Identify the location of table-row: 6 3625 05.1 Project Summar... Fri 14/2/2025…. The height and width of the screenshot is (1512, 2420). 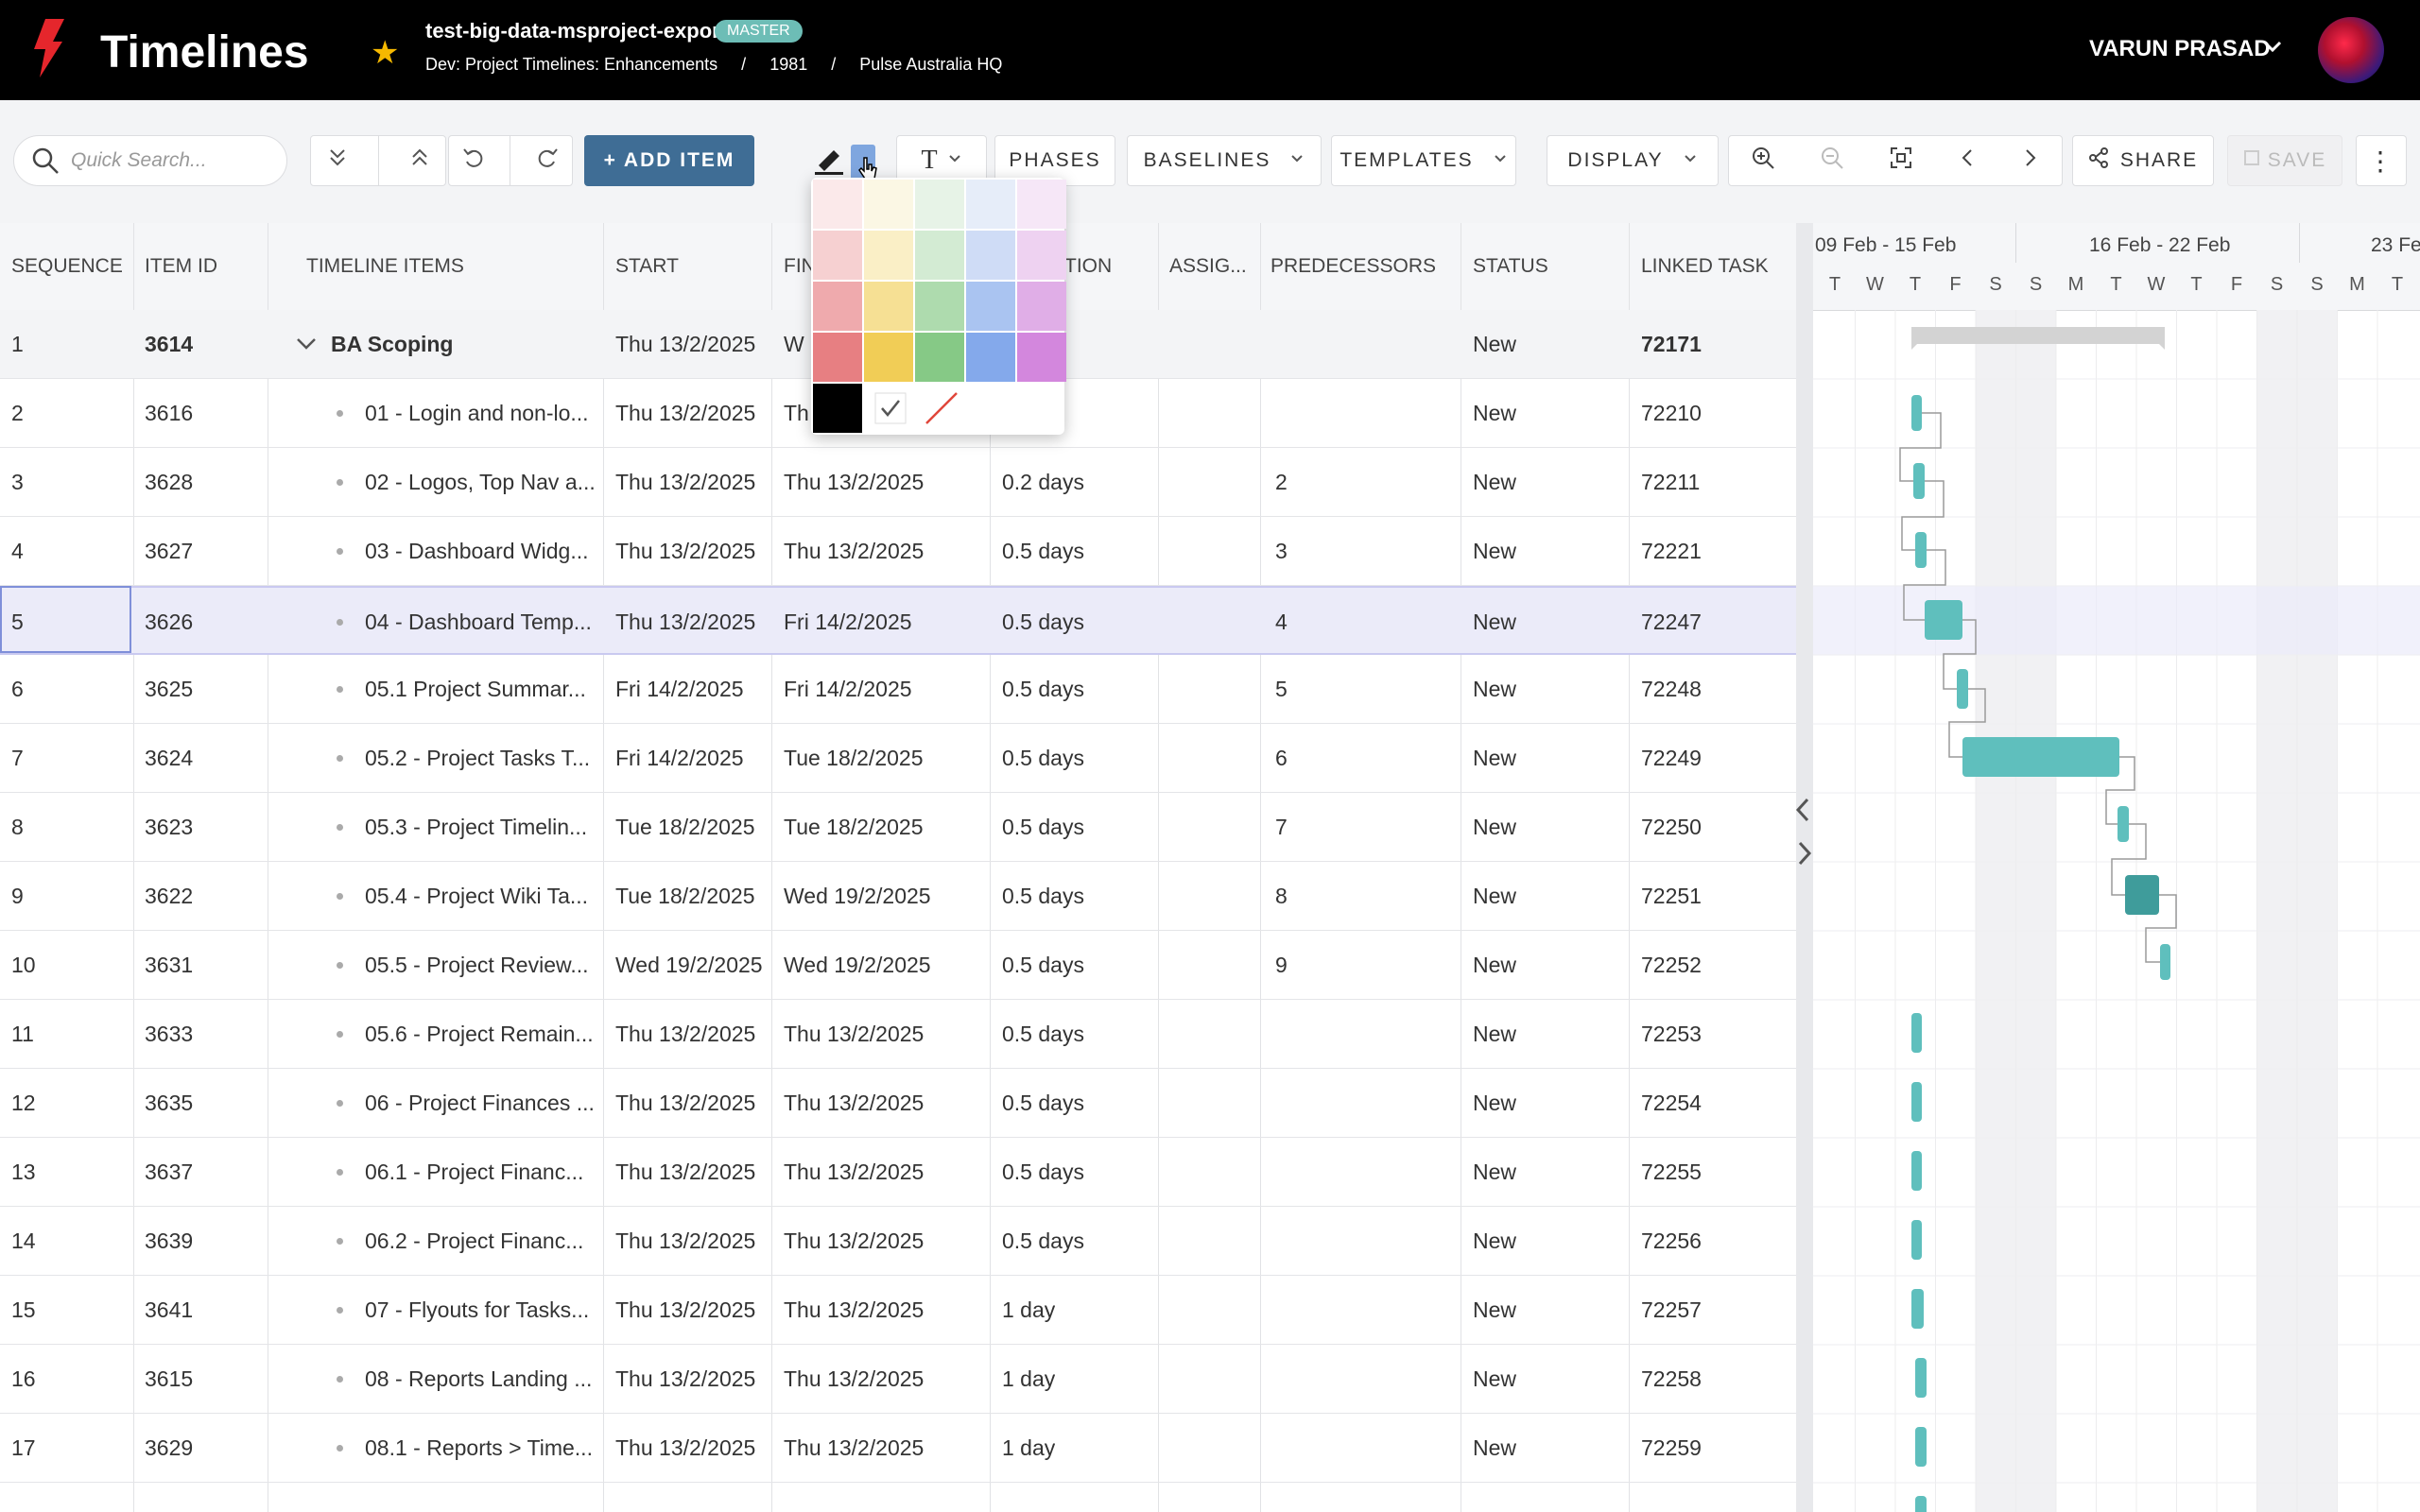
(898, 689).